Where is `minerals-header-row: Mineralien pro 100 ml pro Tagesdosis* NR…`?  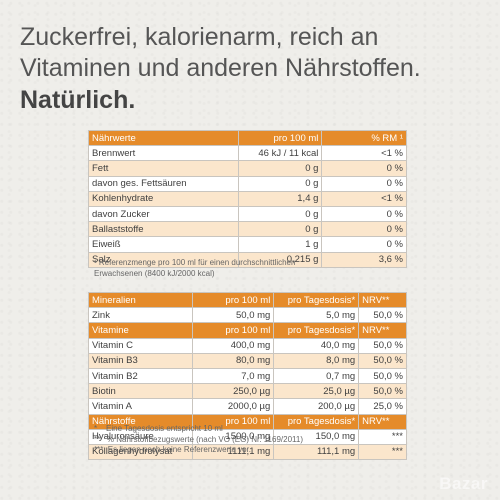 minerals-header-row: Mineralien pro 100 ml pro Tagesdosis* NR… is located at coordinates (247, 300).